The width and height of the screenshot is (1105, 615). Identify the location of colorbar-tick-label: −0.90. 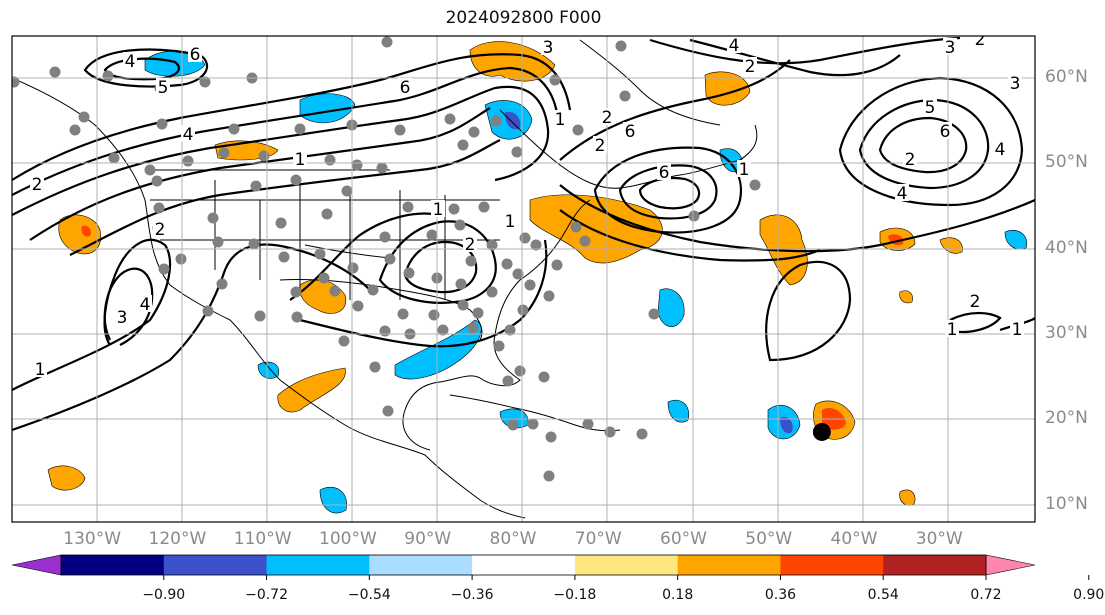
(164, 595).